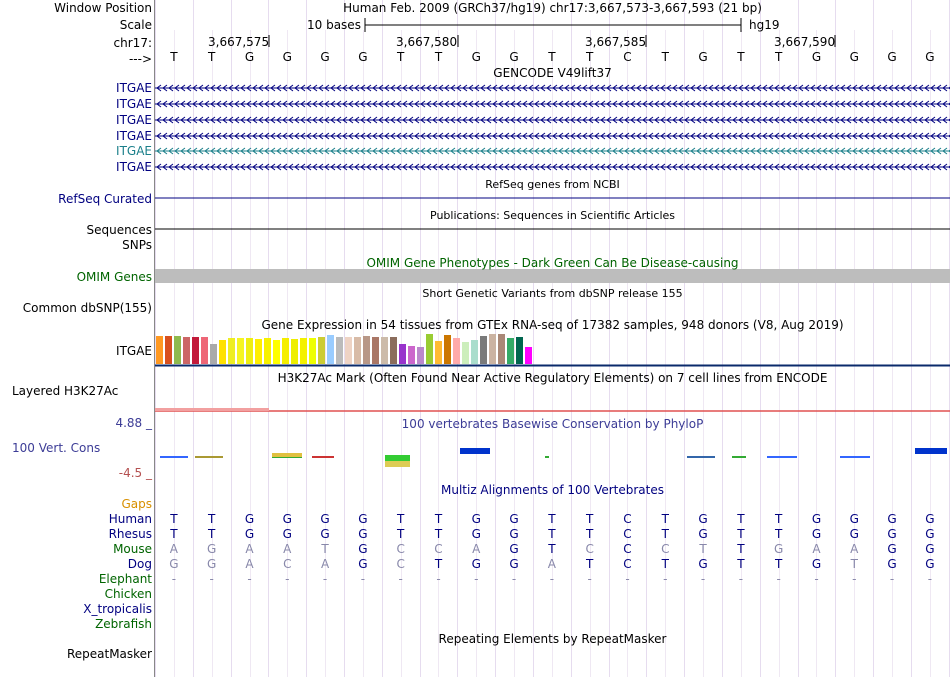 The width and height of the screenshot is (950, 677). I want to click on label-species-mouse: Mouse, so click(132, 549).